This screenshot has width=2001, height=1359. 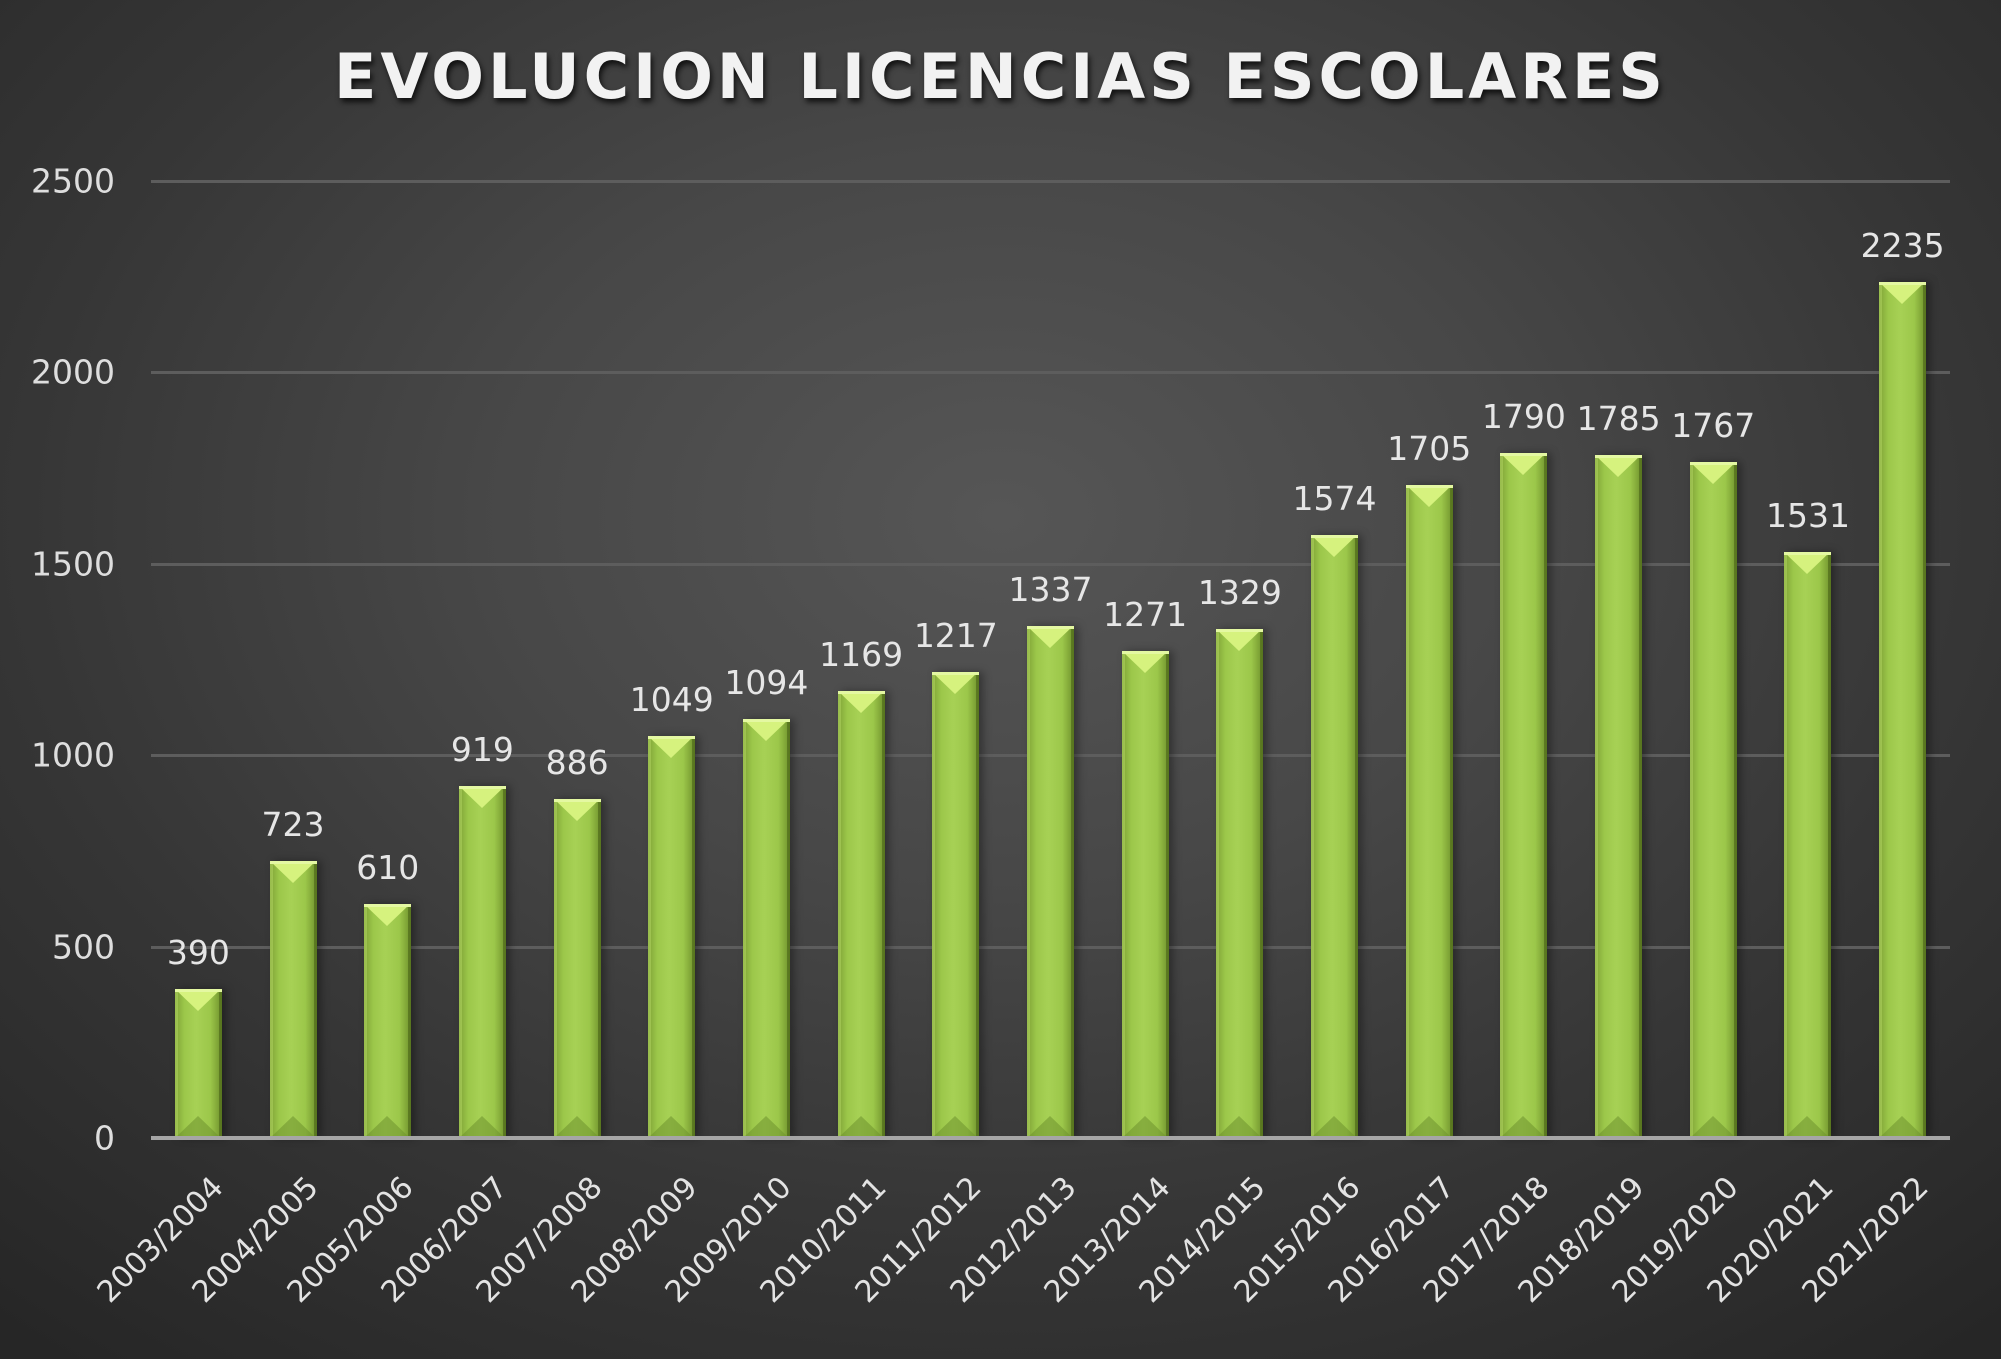 What do you see at coordinates (482, 750) in the screenshot?
I see `data-label: 919` at bounding box center [482, 750].